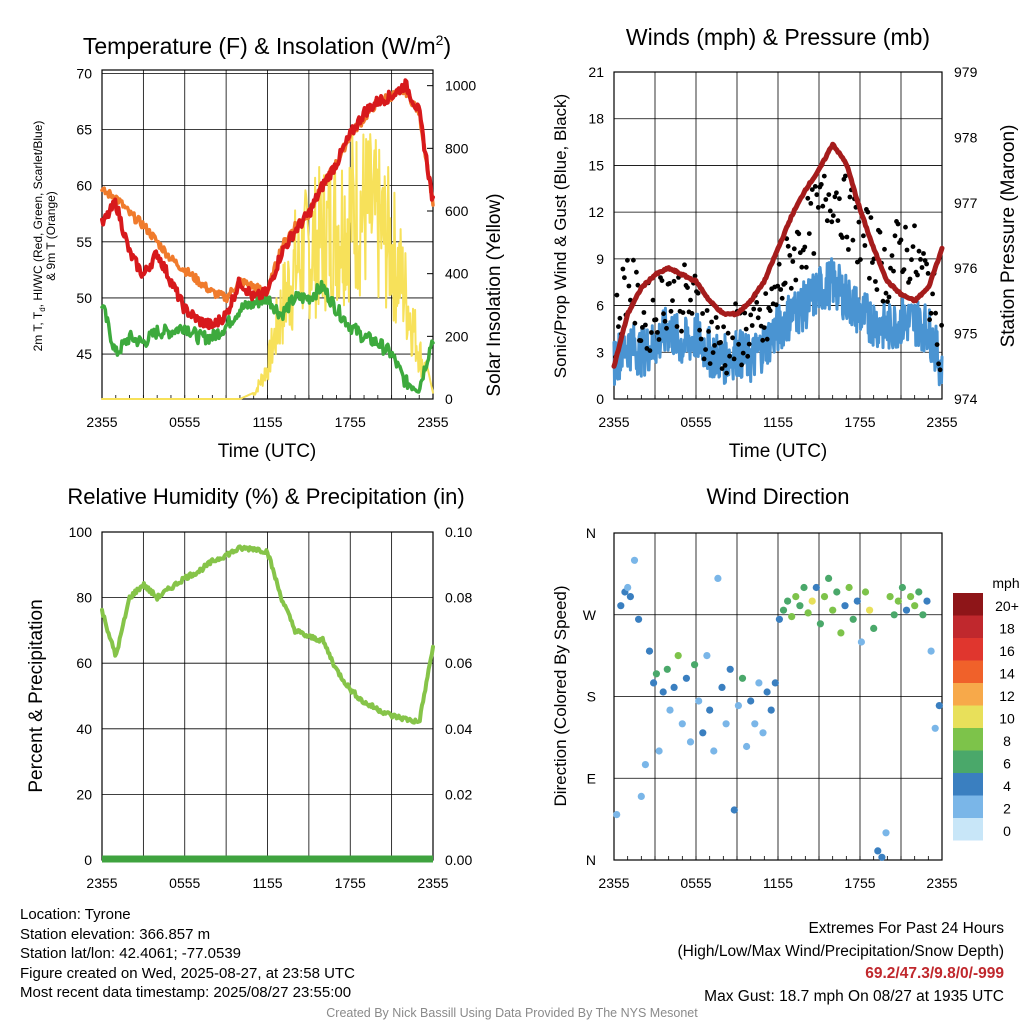 The image size is (1024, 1024). I want to click on temp-y2-tick-label: 0, so click(449, 399).